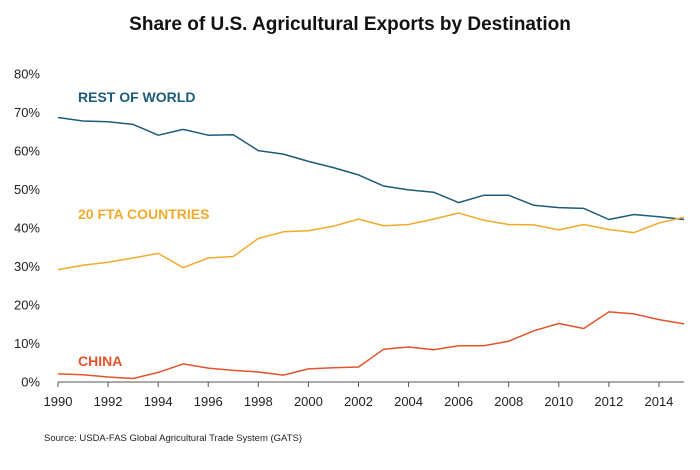 Image resolution: width=700 pixels, height=470 pixels. Describe the element at coordinates (208, 401) in the screenshot. I see `x-tick-label: 1996` at that location.